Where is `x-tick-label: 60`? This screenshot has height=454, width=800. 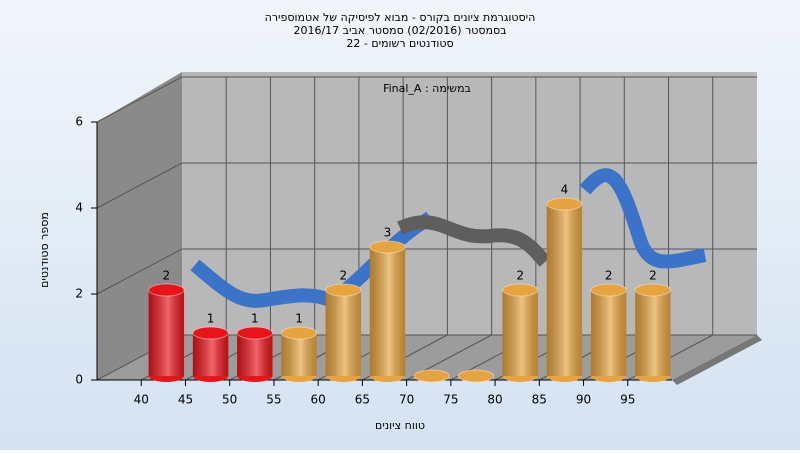
x-tick-label: 60 is located at coordinates (318, 400).